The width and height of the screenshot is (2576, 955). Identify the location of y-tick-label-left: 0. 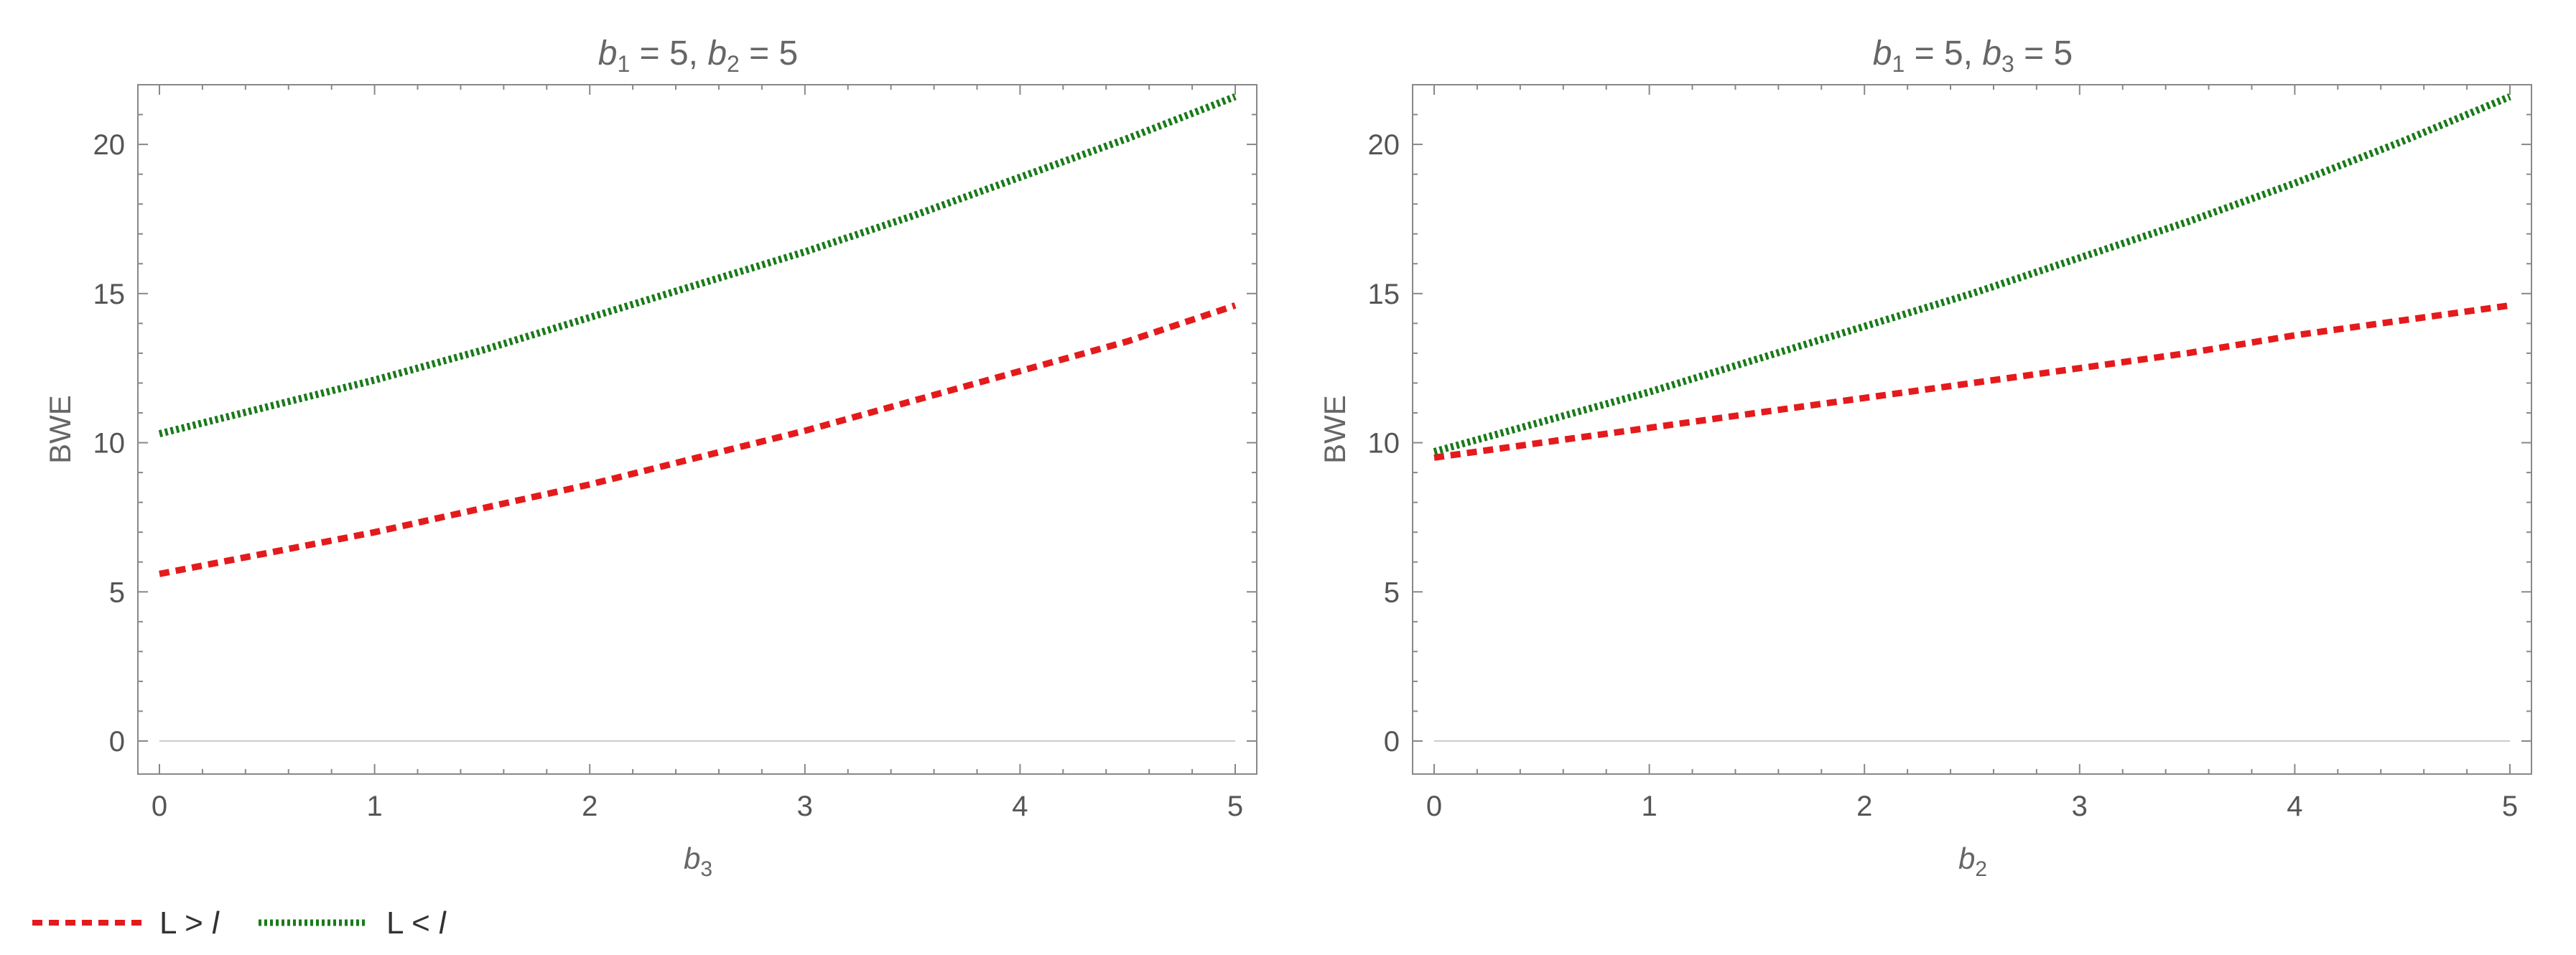
(117, 742).